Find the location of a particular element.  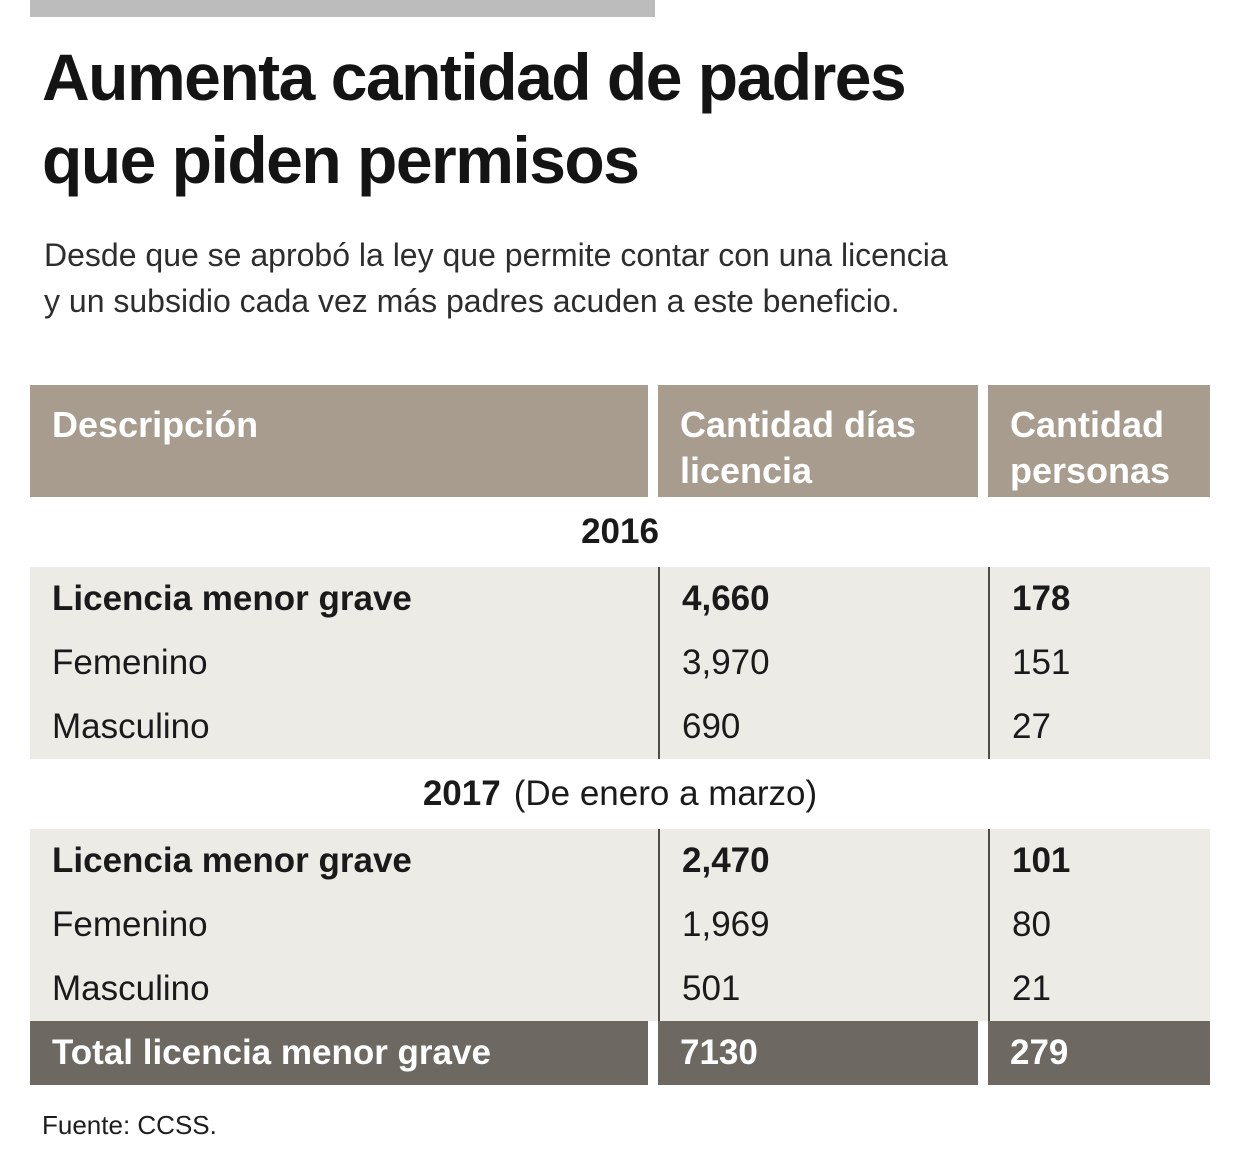

year-label: 2016 is located at coordinates (620, 531).